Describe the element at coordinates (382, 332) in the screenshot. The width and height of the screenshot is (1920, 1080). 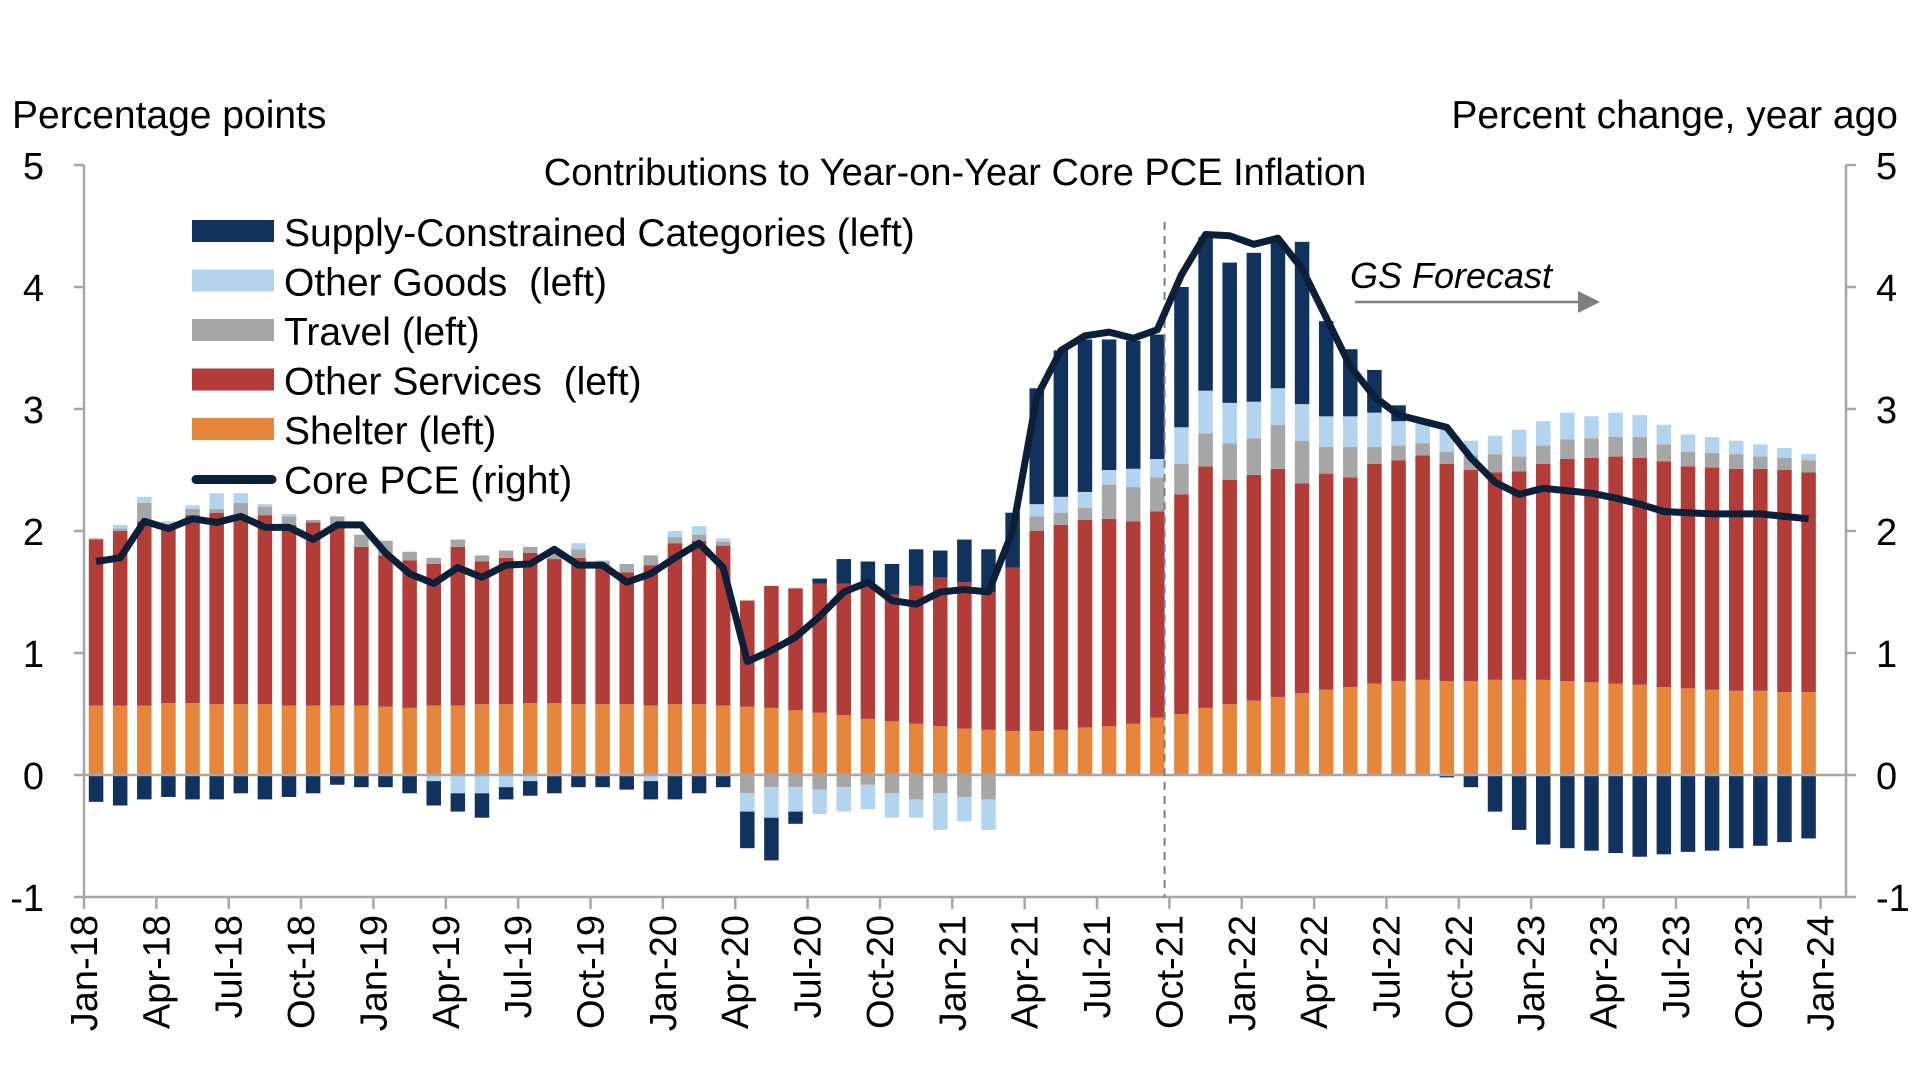
I see `legend-label: Travel (left)` at that location.